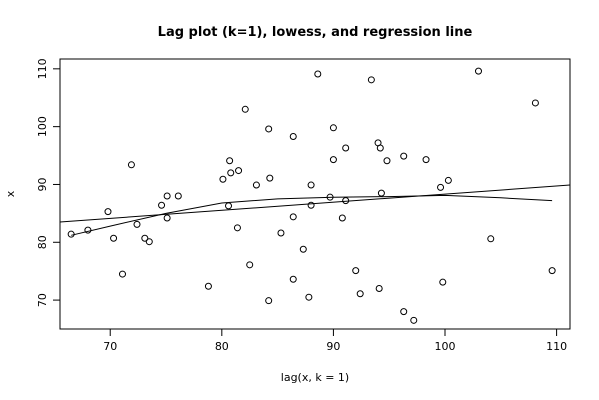  What do you see at coordinates (222, 346) in the screenshot?
I see `x-tick-label: 80` at bounding box center [222, 346].